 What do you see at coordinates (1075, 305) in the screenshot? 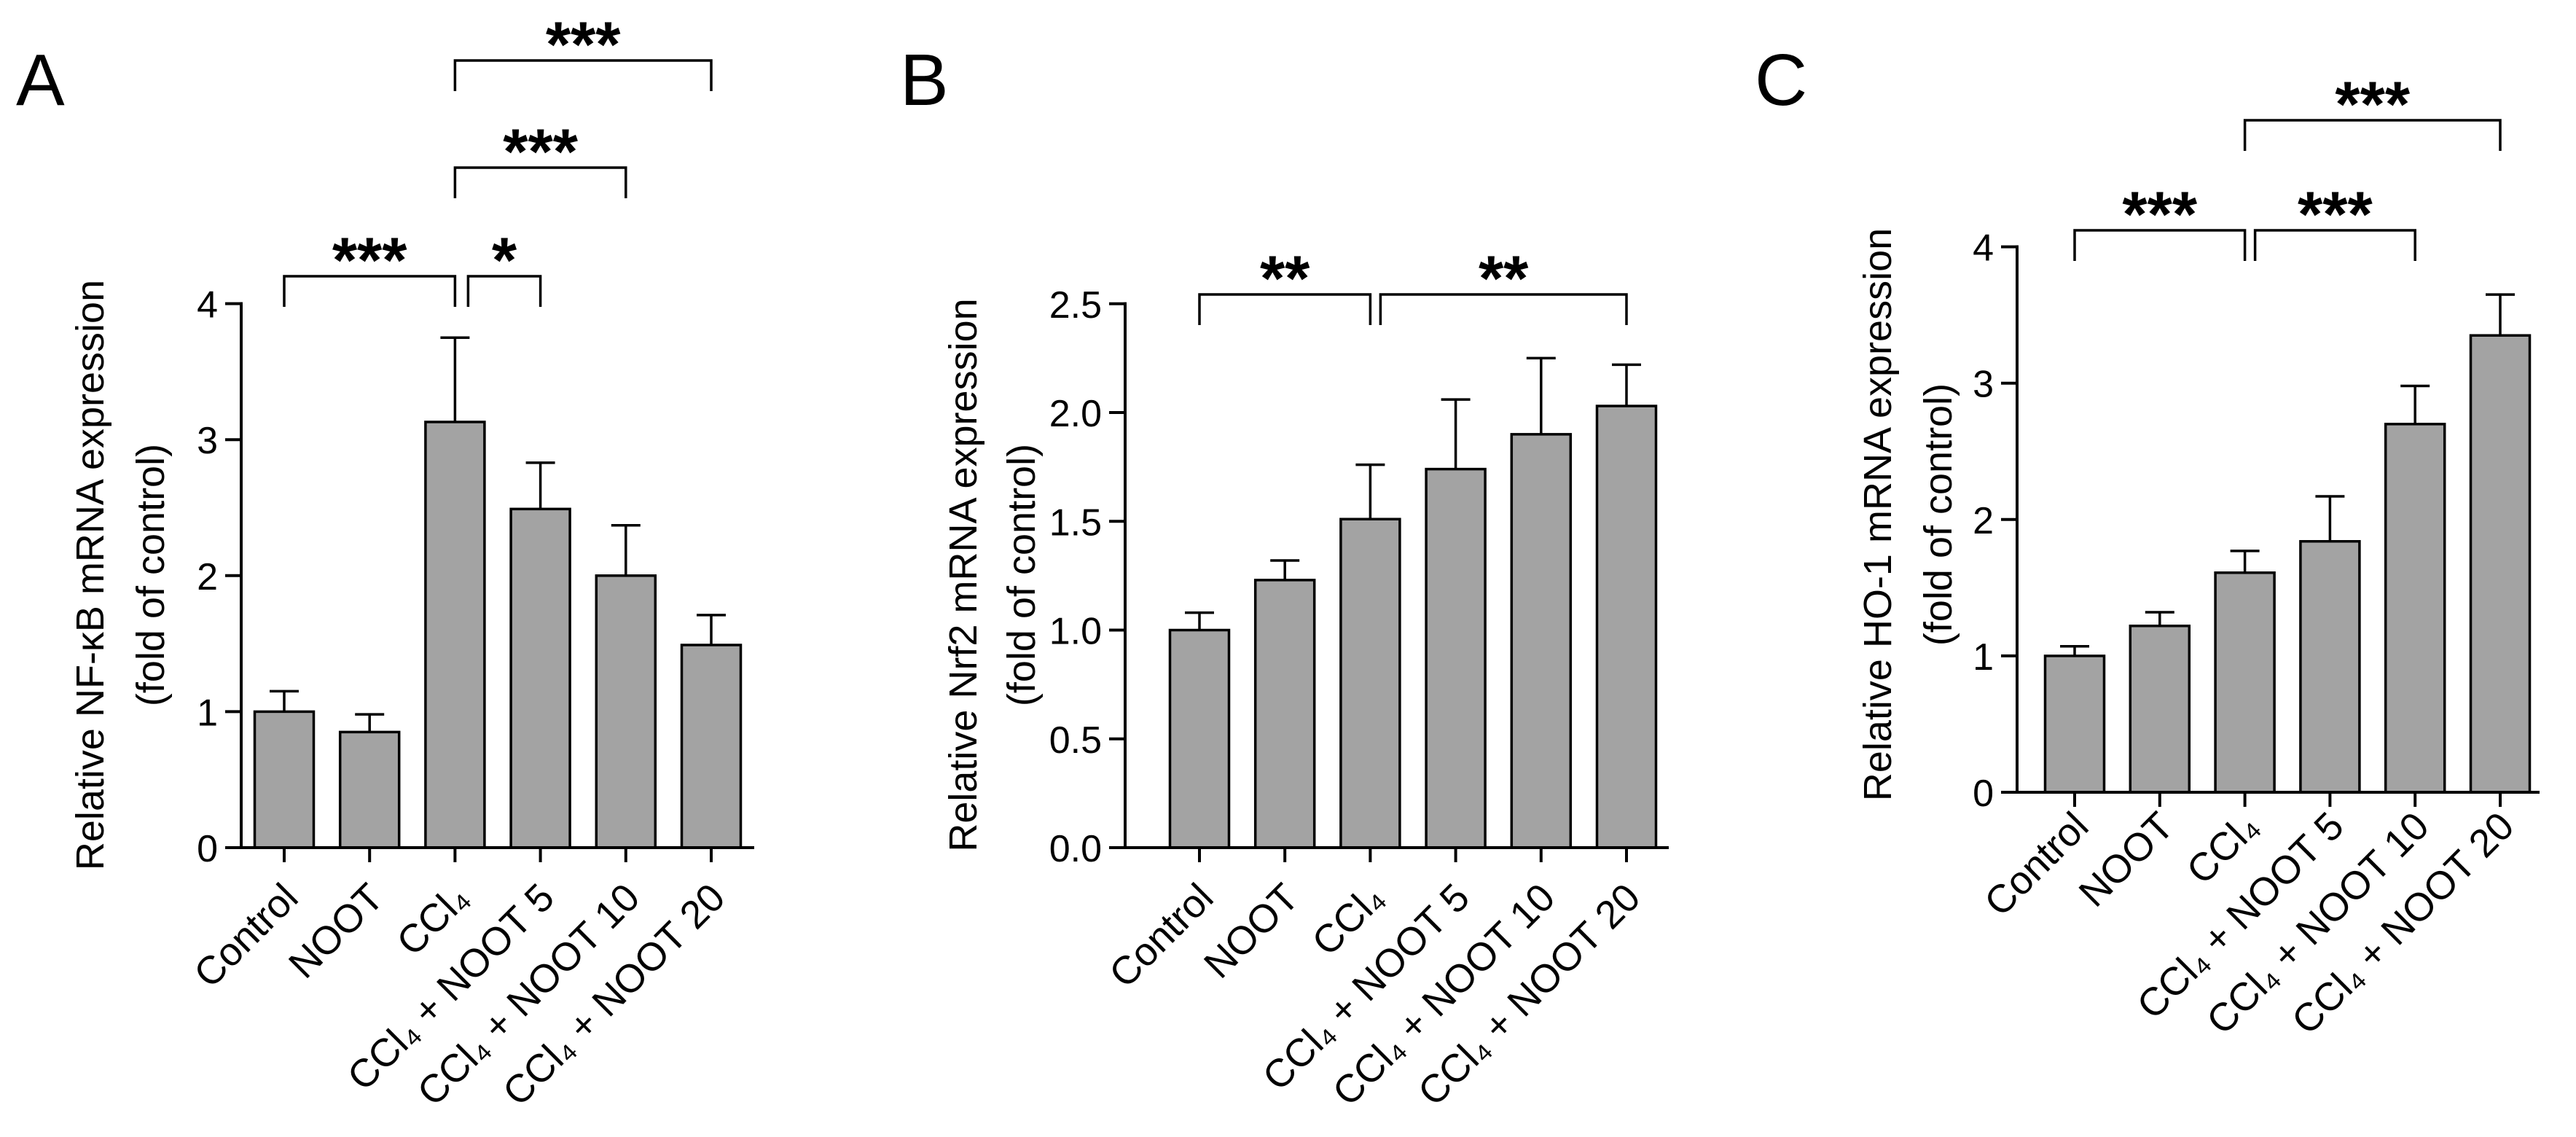
I see `y-tick-label: 2.5` at bounding box center [1075, 305].